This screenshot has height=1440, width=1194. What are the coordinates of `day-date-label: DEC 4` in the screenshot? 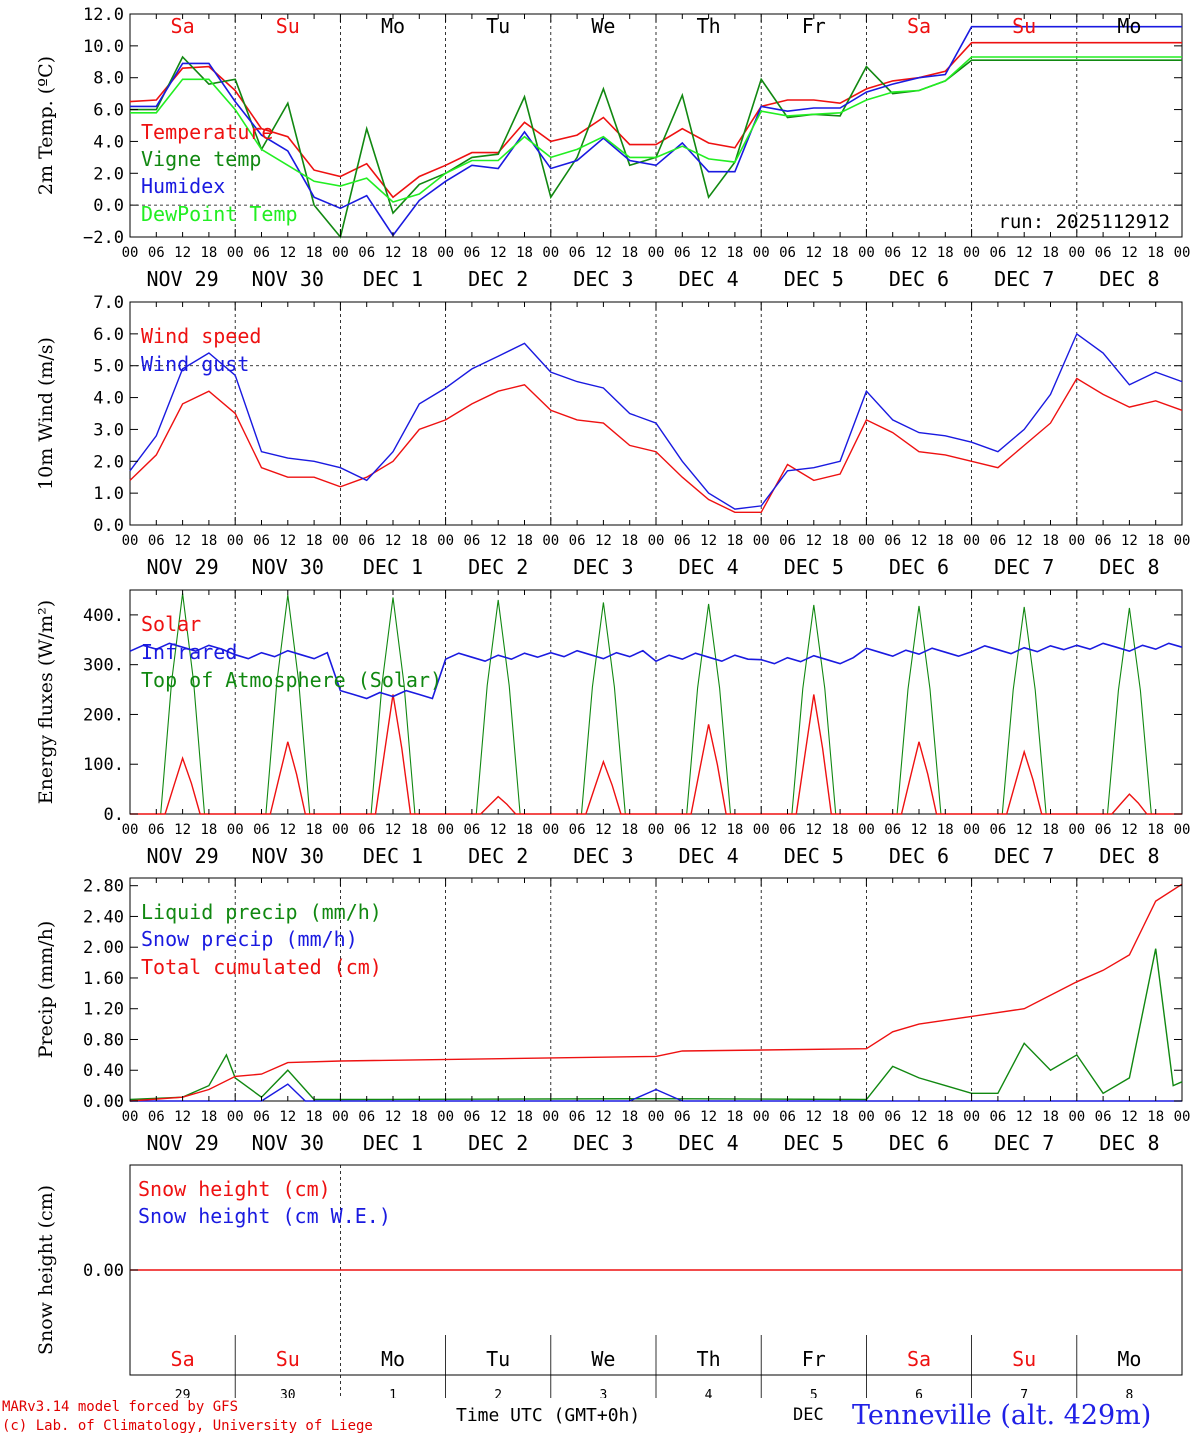 It's located at (708, 1143).